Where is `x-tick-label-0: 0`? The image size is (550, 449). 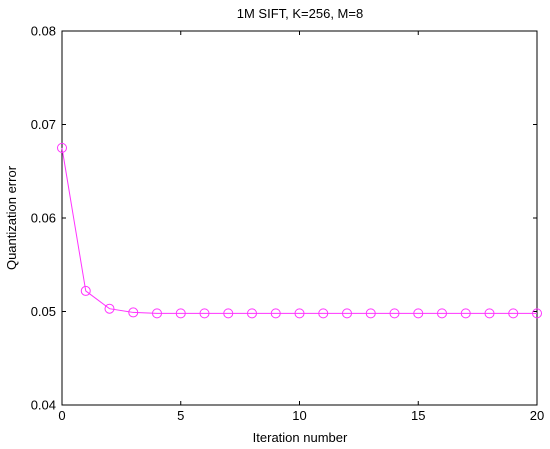
x-tick-label-0: 0 is located at coordinates (61, 415).